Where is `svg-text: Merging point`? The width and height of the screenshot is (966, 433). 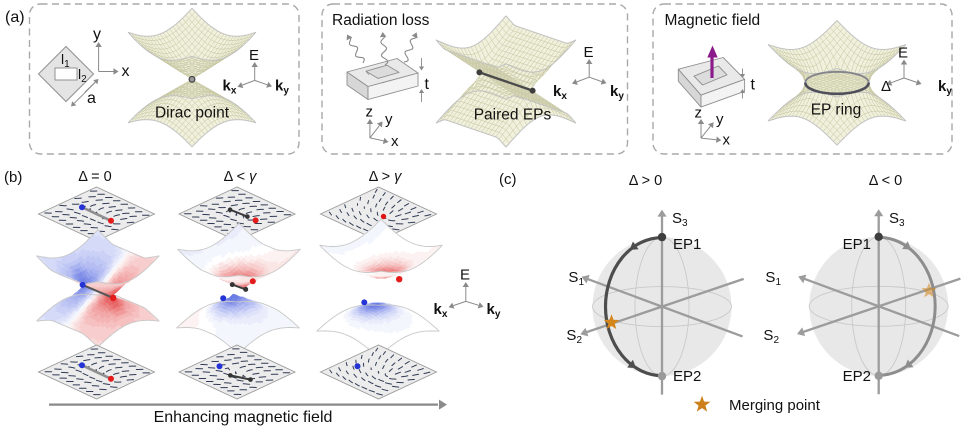
svg-text: Merging point is located at coordinates (775, 405).